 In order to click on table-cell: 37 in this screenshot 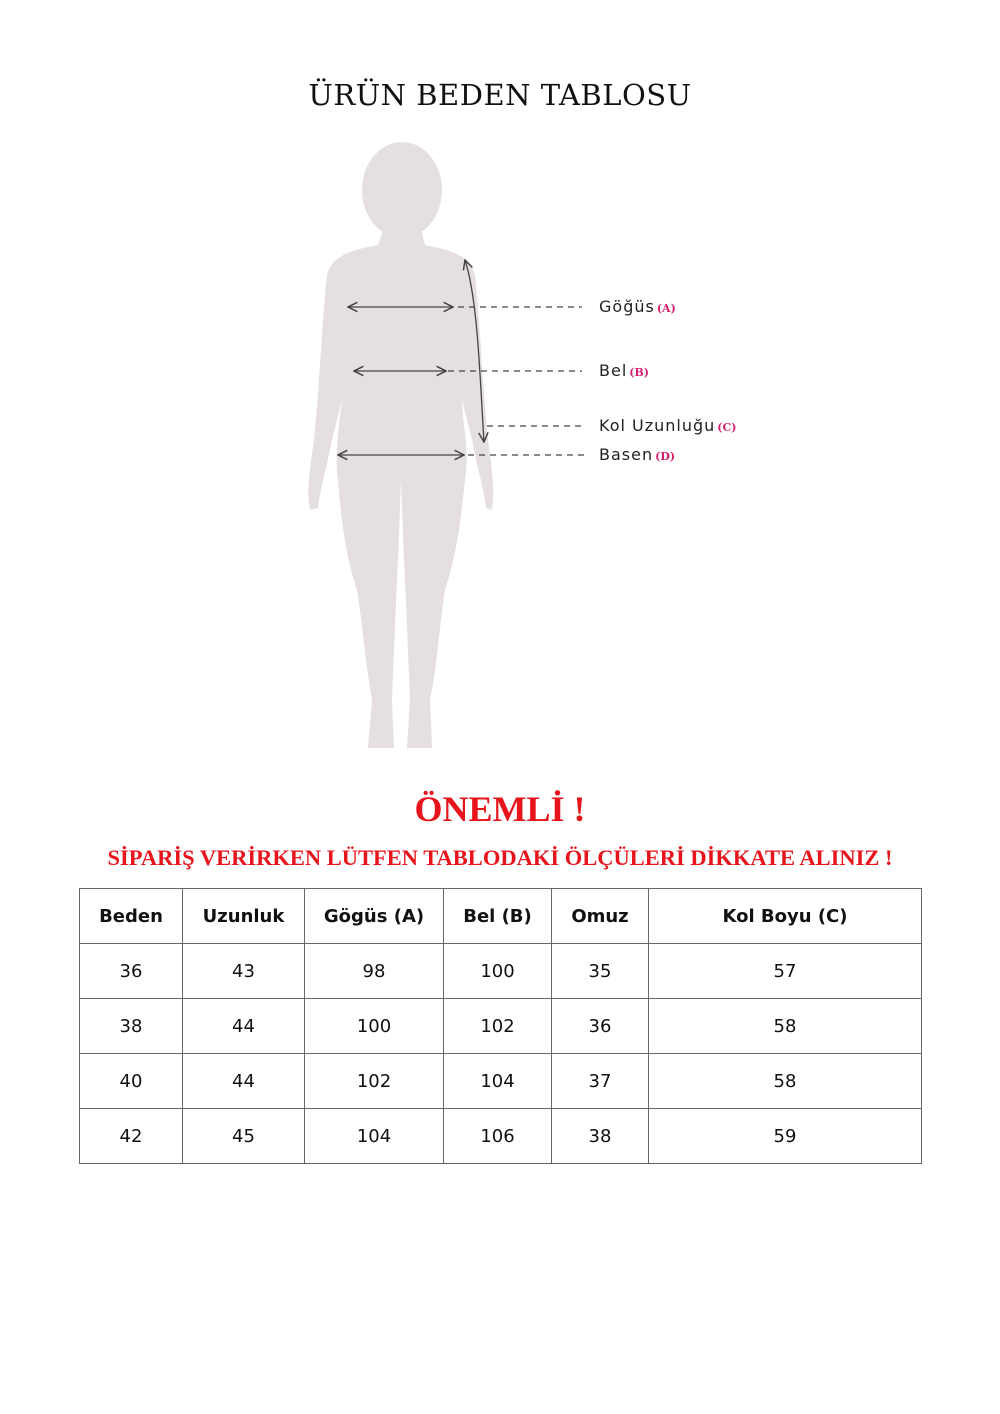, I will do `click(600, 1081)`.